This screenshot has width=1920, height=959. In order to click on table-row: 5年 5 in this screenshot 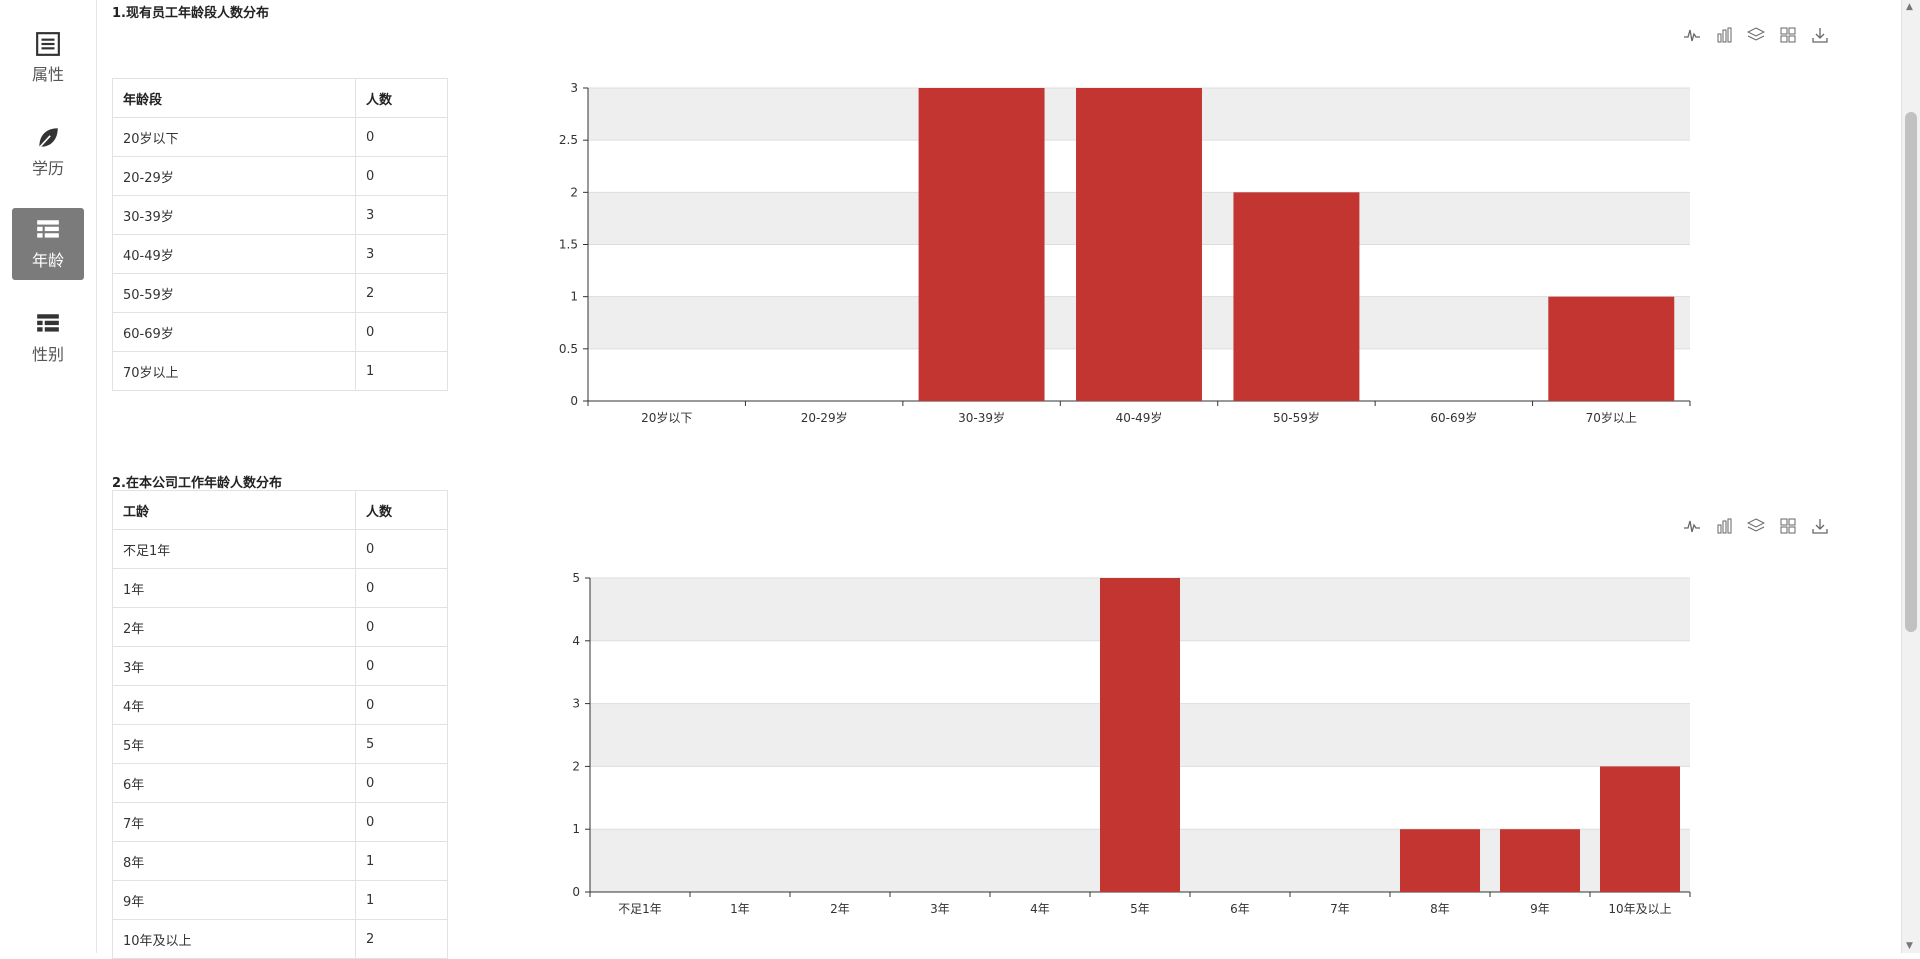, I will do `click(280, 744)`.